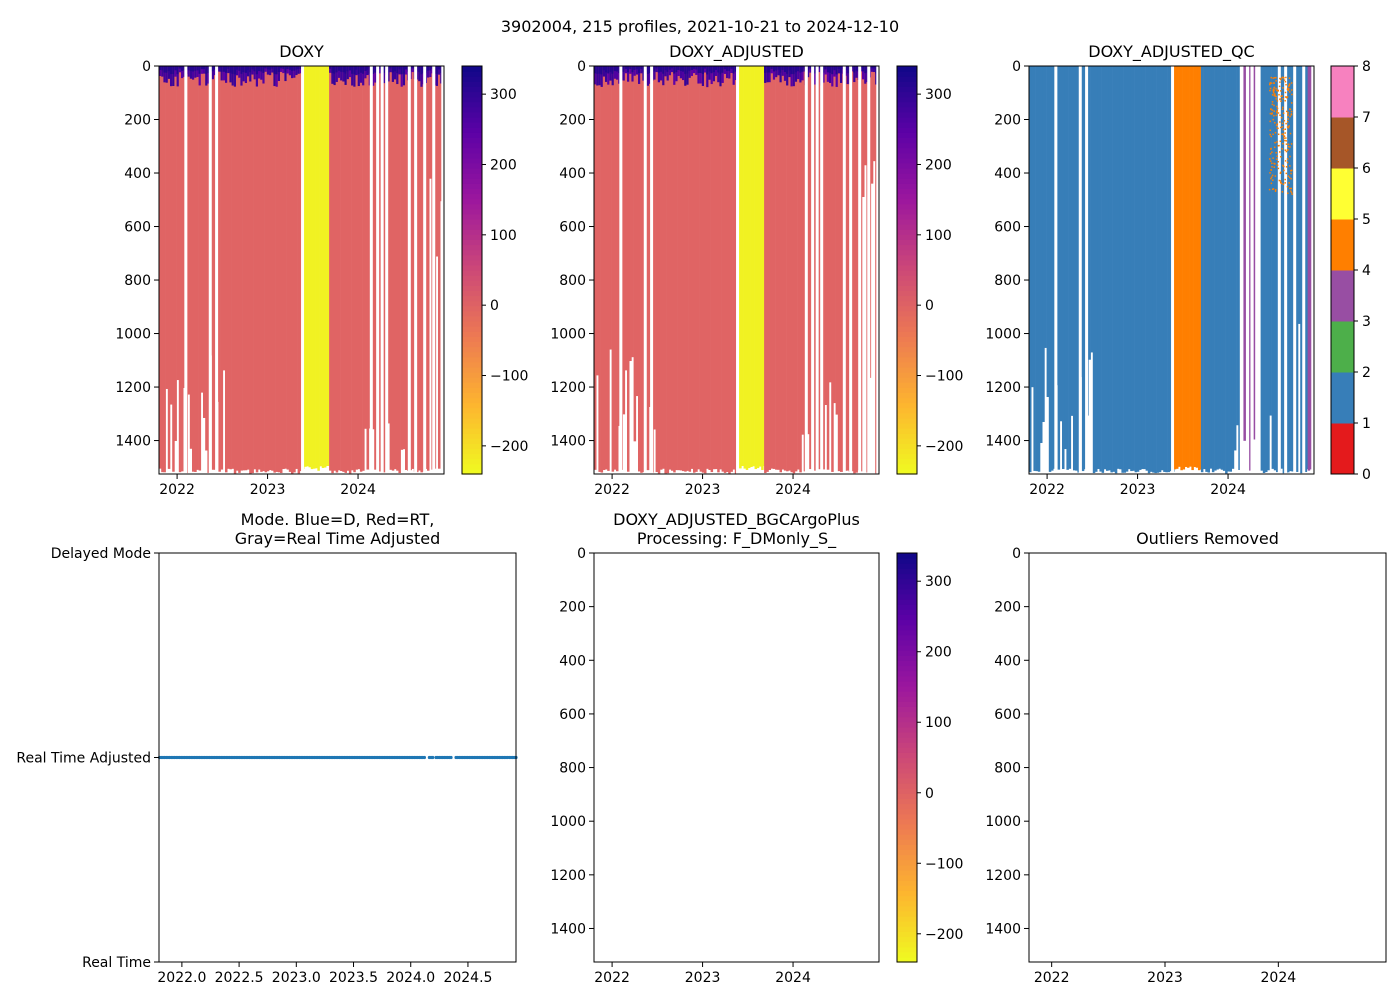 This screenshot has width=1400, height=1000. Describe the element at coordinates (1207, 538) in the screenshot. I see `subplot-title: Outliers Removed` at that location.